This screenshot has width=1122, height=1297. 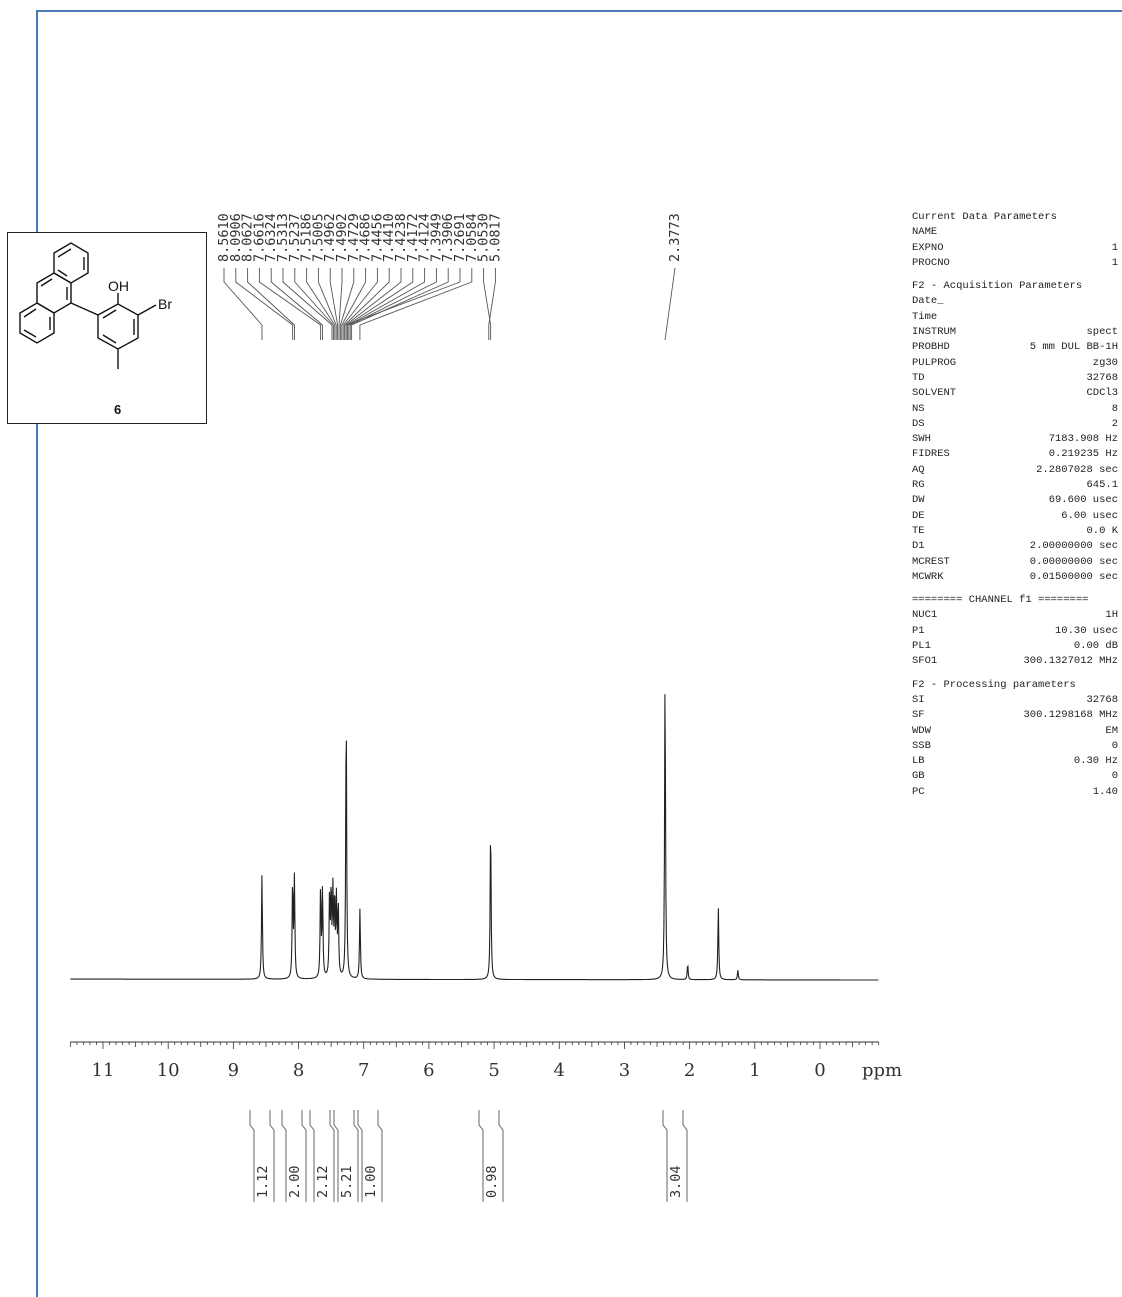 I want to click on parameter-key: PL1, so click(x=921, y=646).